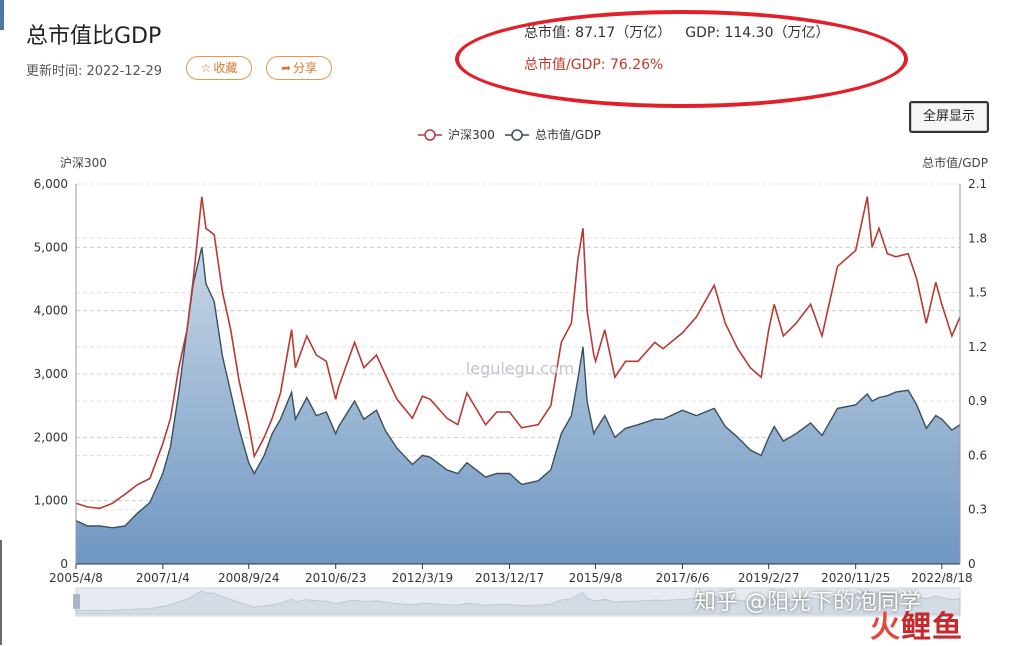  I want to click on share-arrow-icon: ➦, so click(286, 68).